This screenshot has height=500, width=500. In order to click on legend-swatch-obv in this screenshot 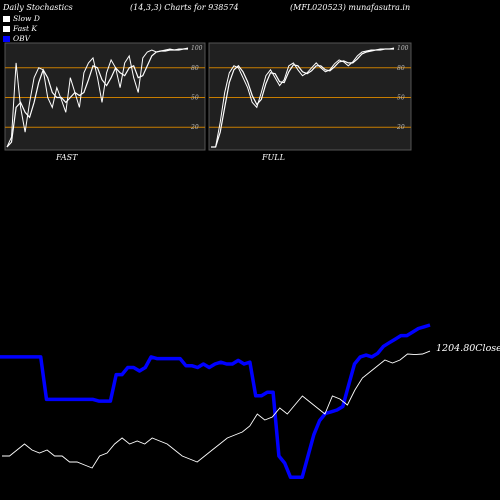, I will do `click(6, 38)`.